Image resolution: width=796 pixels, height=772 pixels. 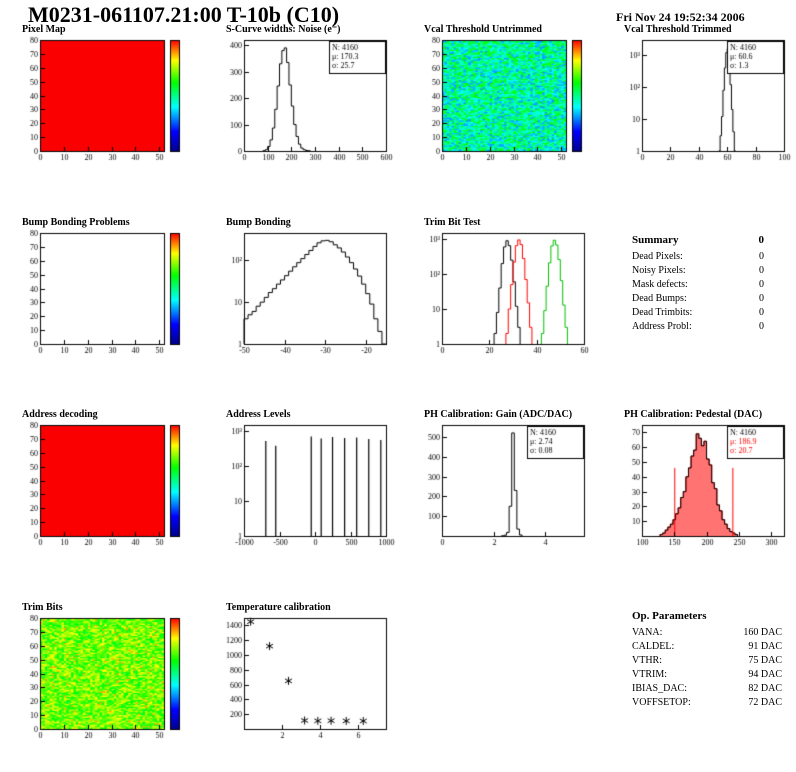 I want to click on pixel-map-canvas, so click(x=104, y=101).